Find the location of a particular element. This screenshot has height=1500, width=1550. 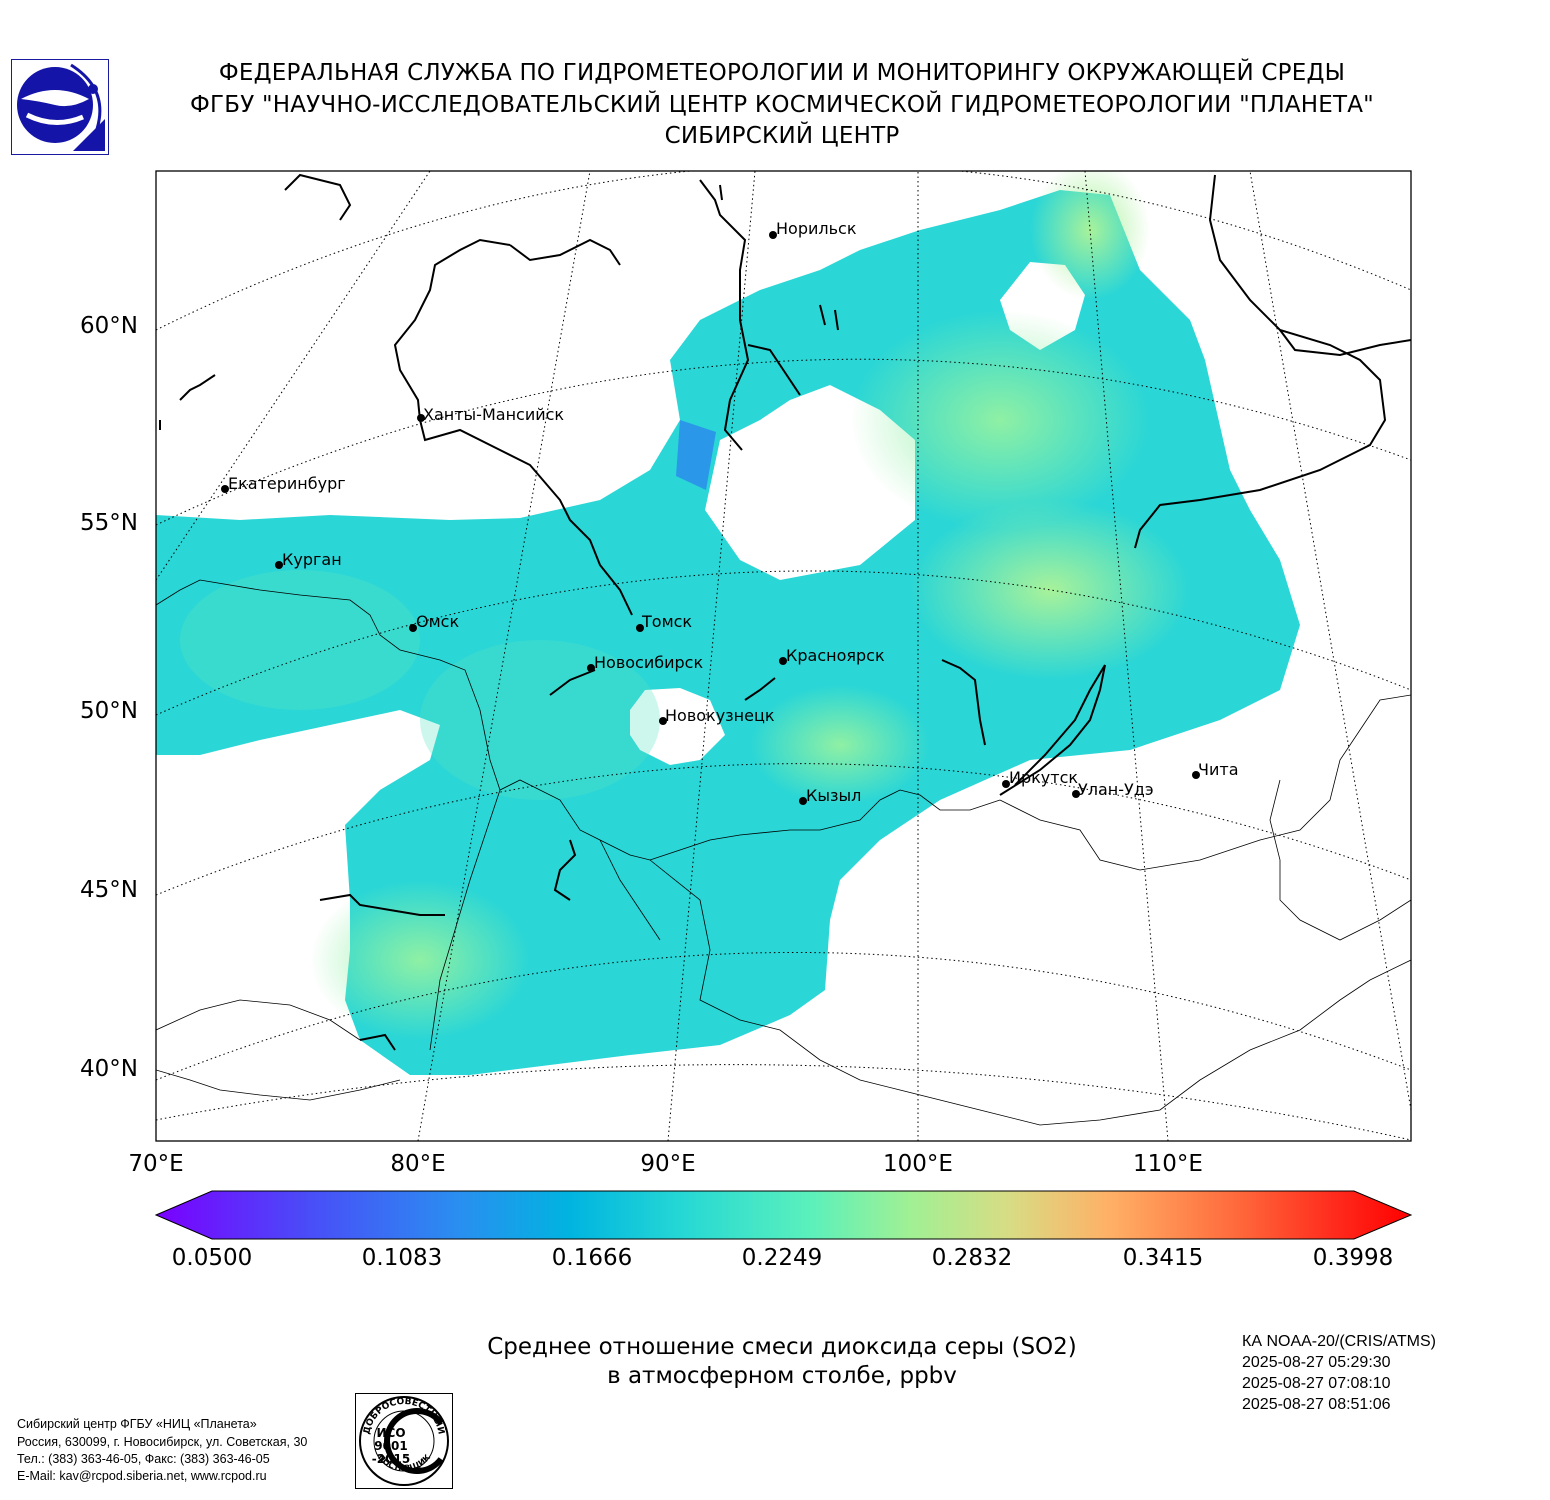

city-label-chita: Чита is located at coordinates (1218, 769).